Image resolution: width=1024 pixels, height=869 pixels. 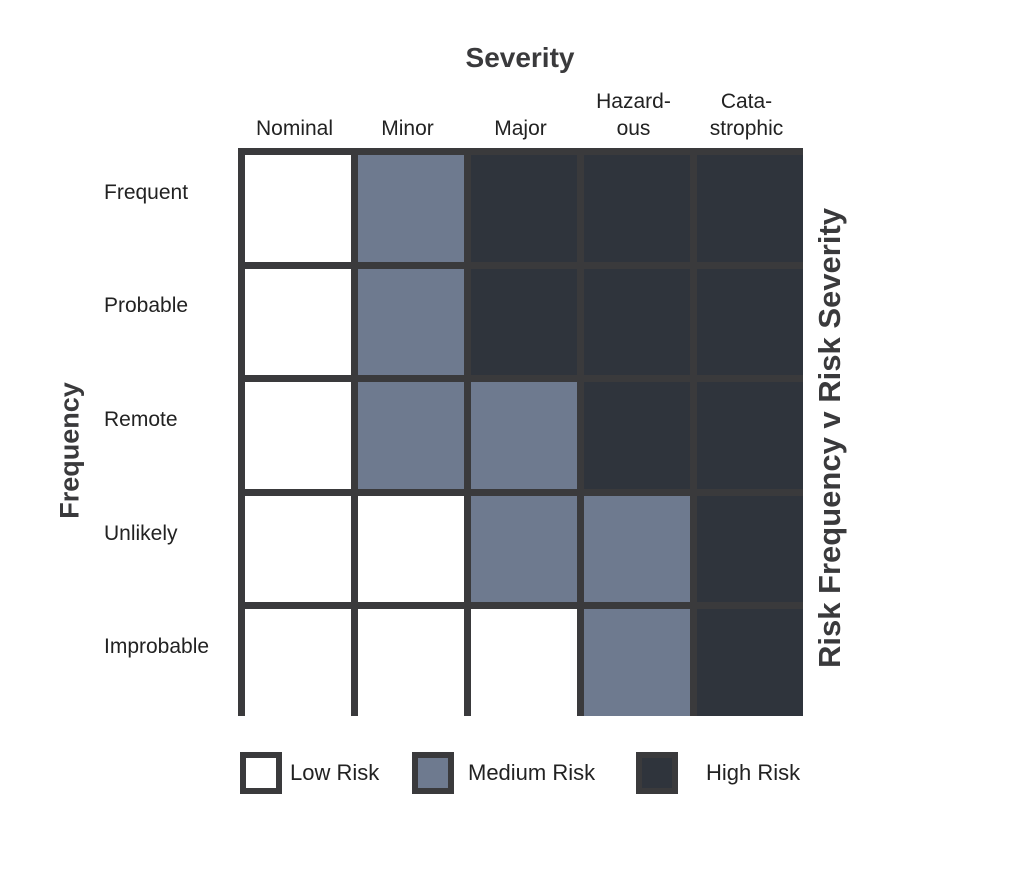 I want to click on legend-swatch-low, so click(x=261, y=773).